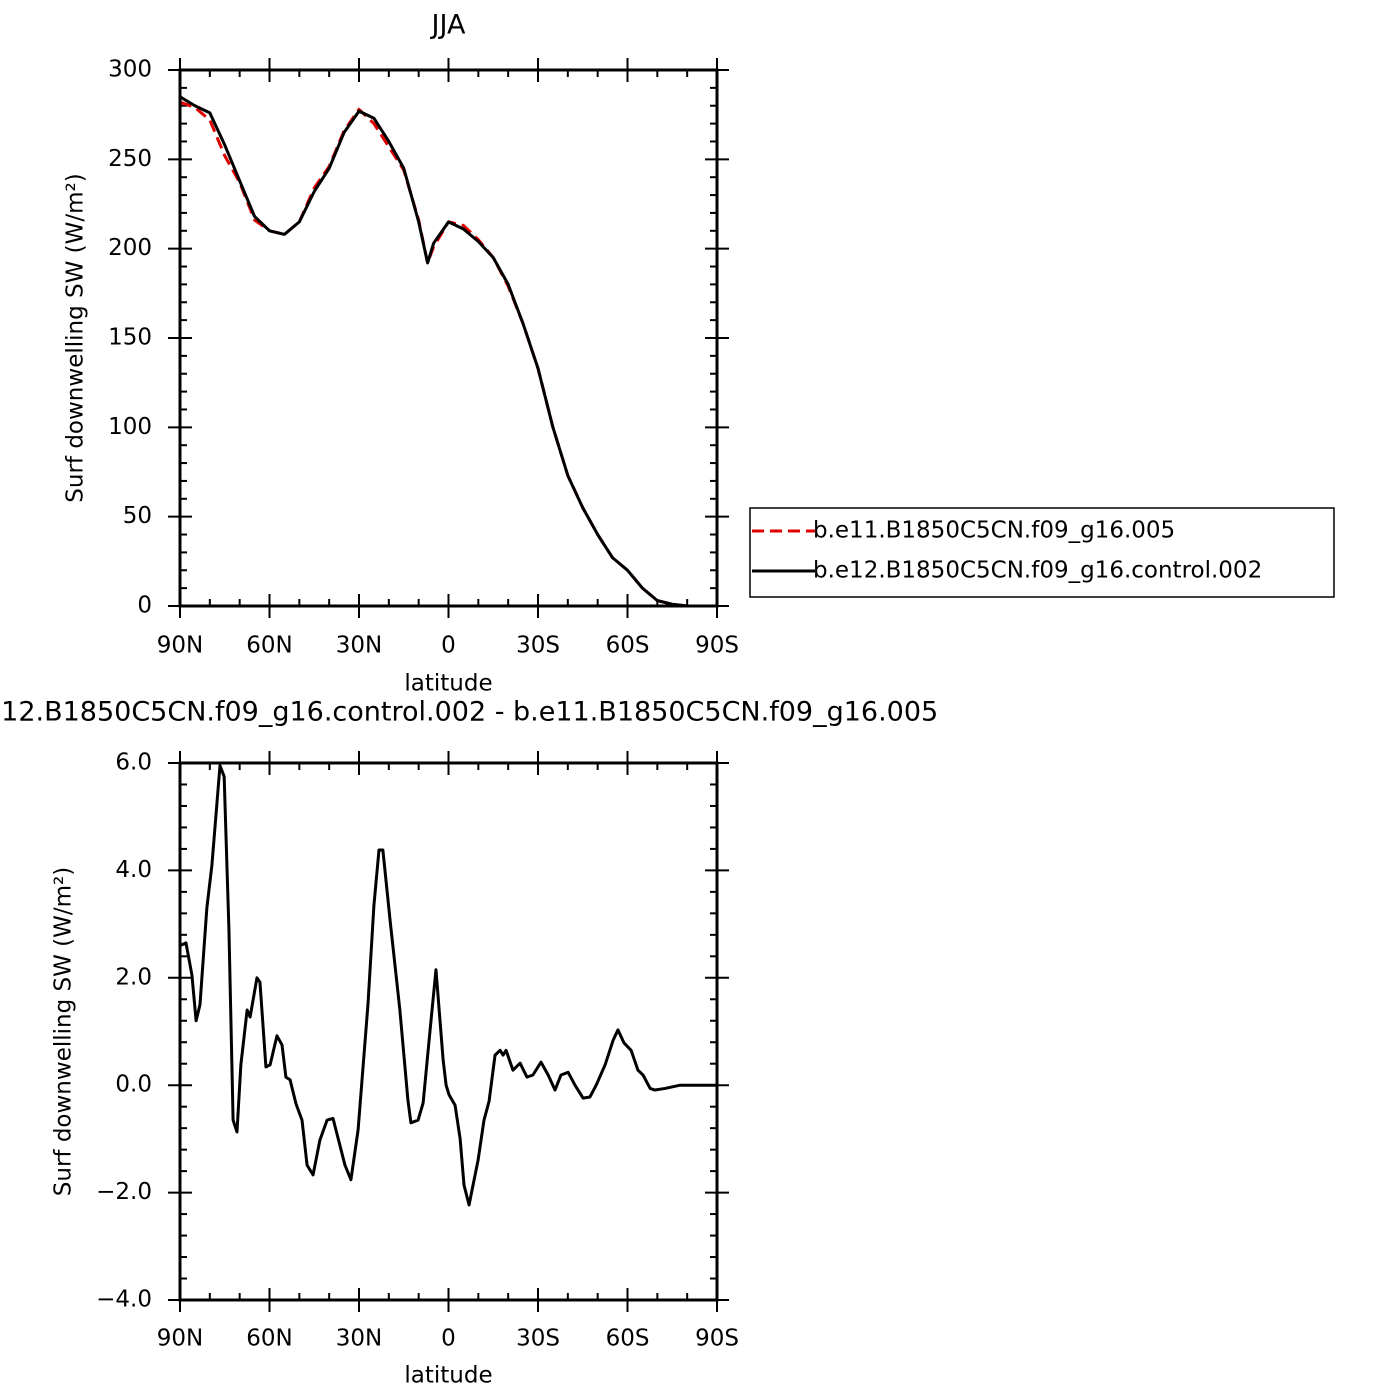 The height and width of the screenshot is (1397, 1397). Describe the element at coordinates (994, 531) in the screenshot. I see `legend-label: b.e11.B1850C5CN.f09_g16.005` at that location.